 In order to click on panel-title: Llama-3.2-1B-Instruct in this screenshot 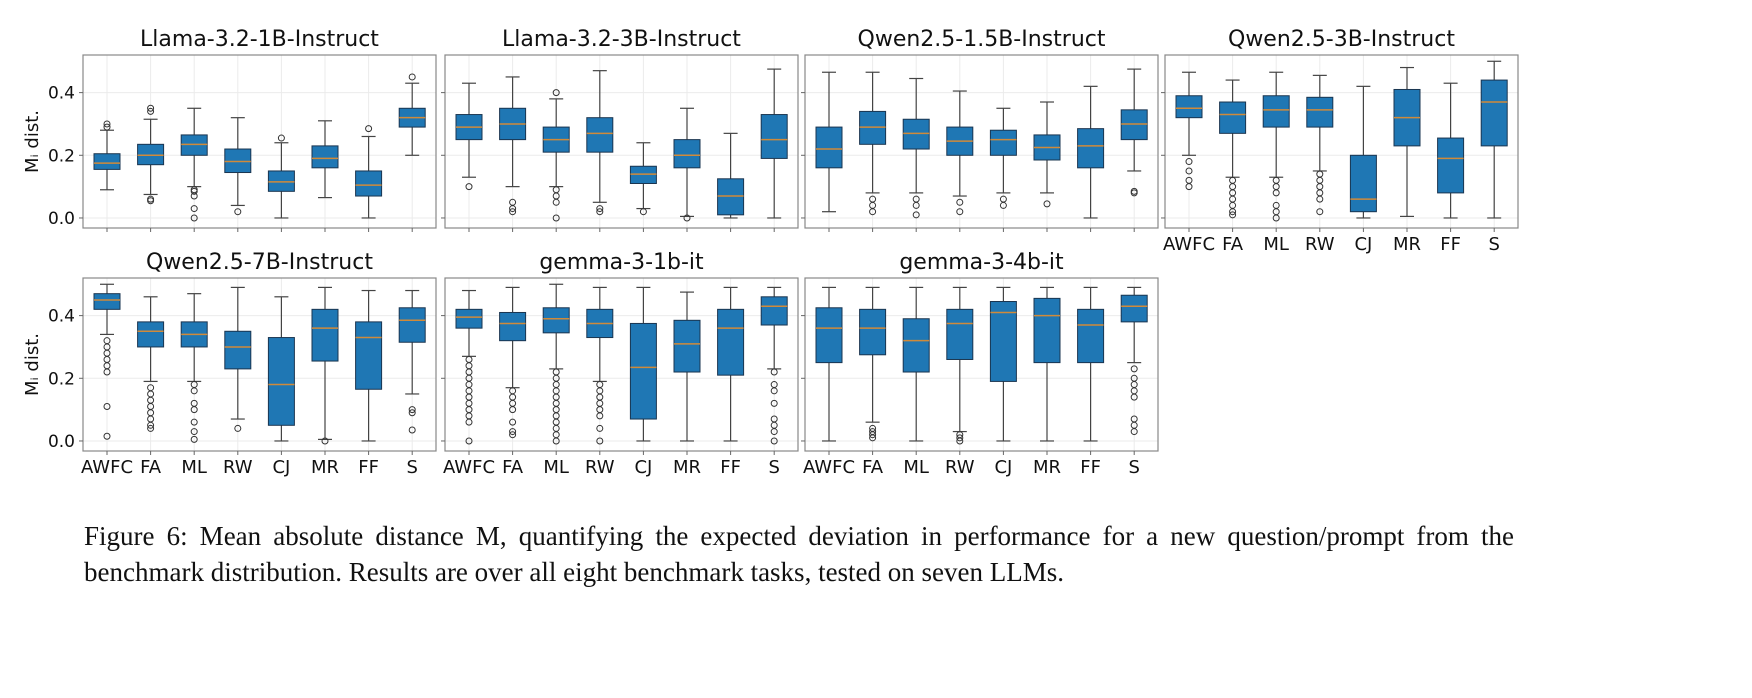, I will do `click(259, 39)`.